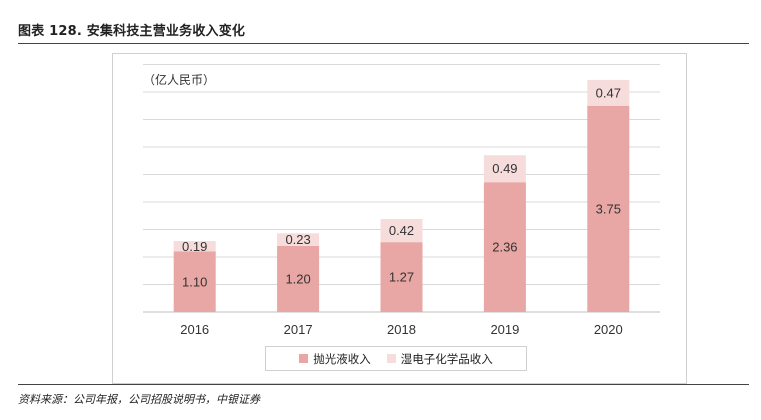 Image resolution: width=761 pixels, height=420 pixels. I want to click on legend-item-wet-chem: 湿电子化学品收入, so click(439, 359).